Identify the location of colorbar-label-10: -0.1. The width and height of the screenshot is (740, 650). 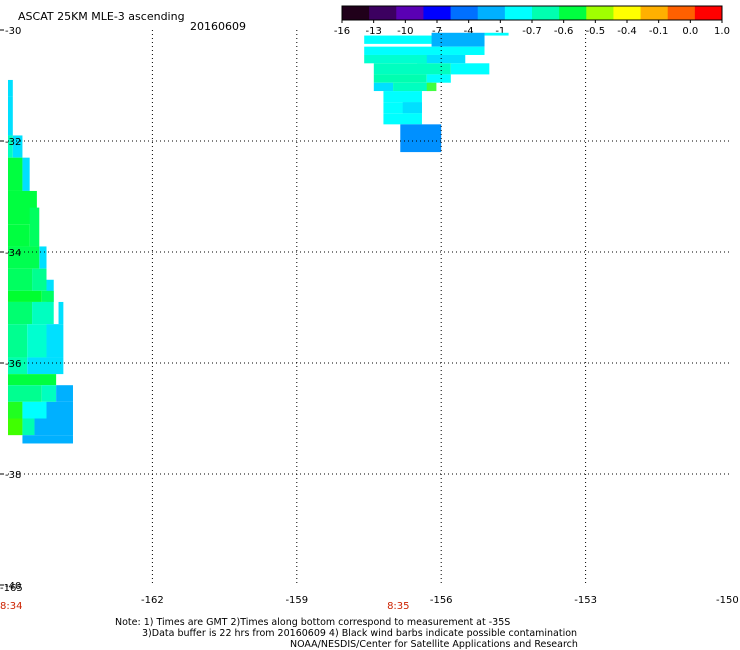
(659, 31).